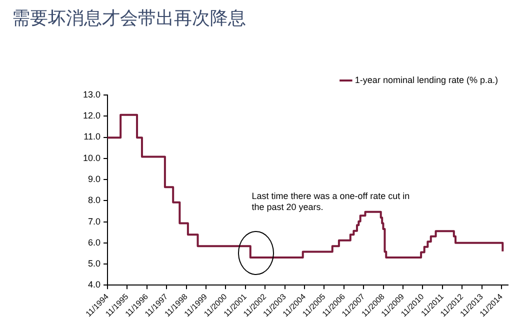 This screenshot has height=322, width=518. What do you see at coordinates (129, 18) in the screenshot?
I see `chart-title: 需要坏消息才会带出再次降息` at bounding box center [129, 18].